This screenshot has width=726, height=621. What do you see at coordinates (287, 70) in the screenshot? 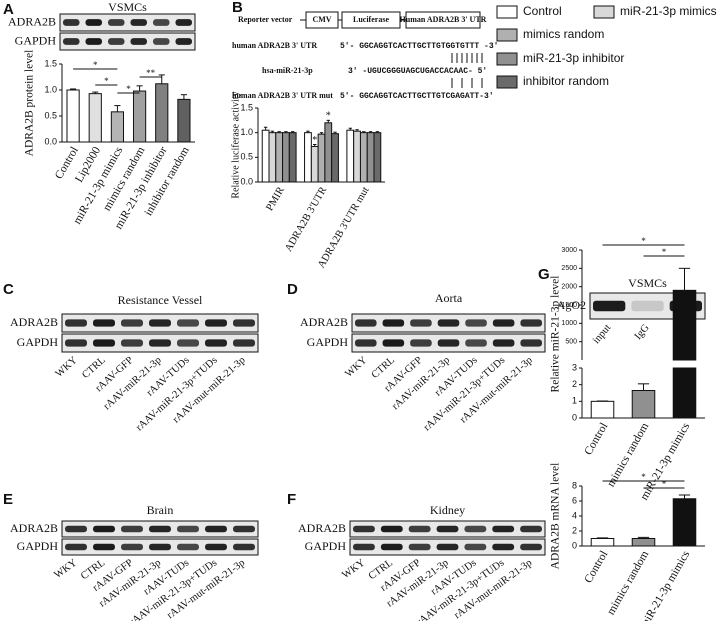
I see `sequence-label: hsa-miR-21-3p` at bounding box center [287, 70].